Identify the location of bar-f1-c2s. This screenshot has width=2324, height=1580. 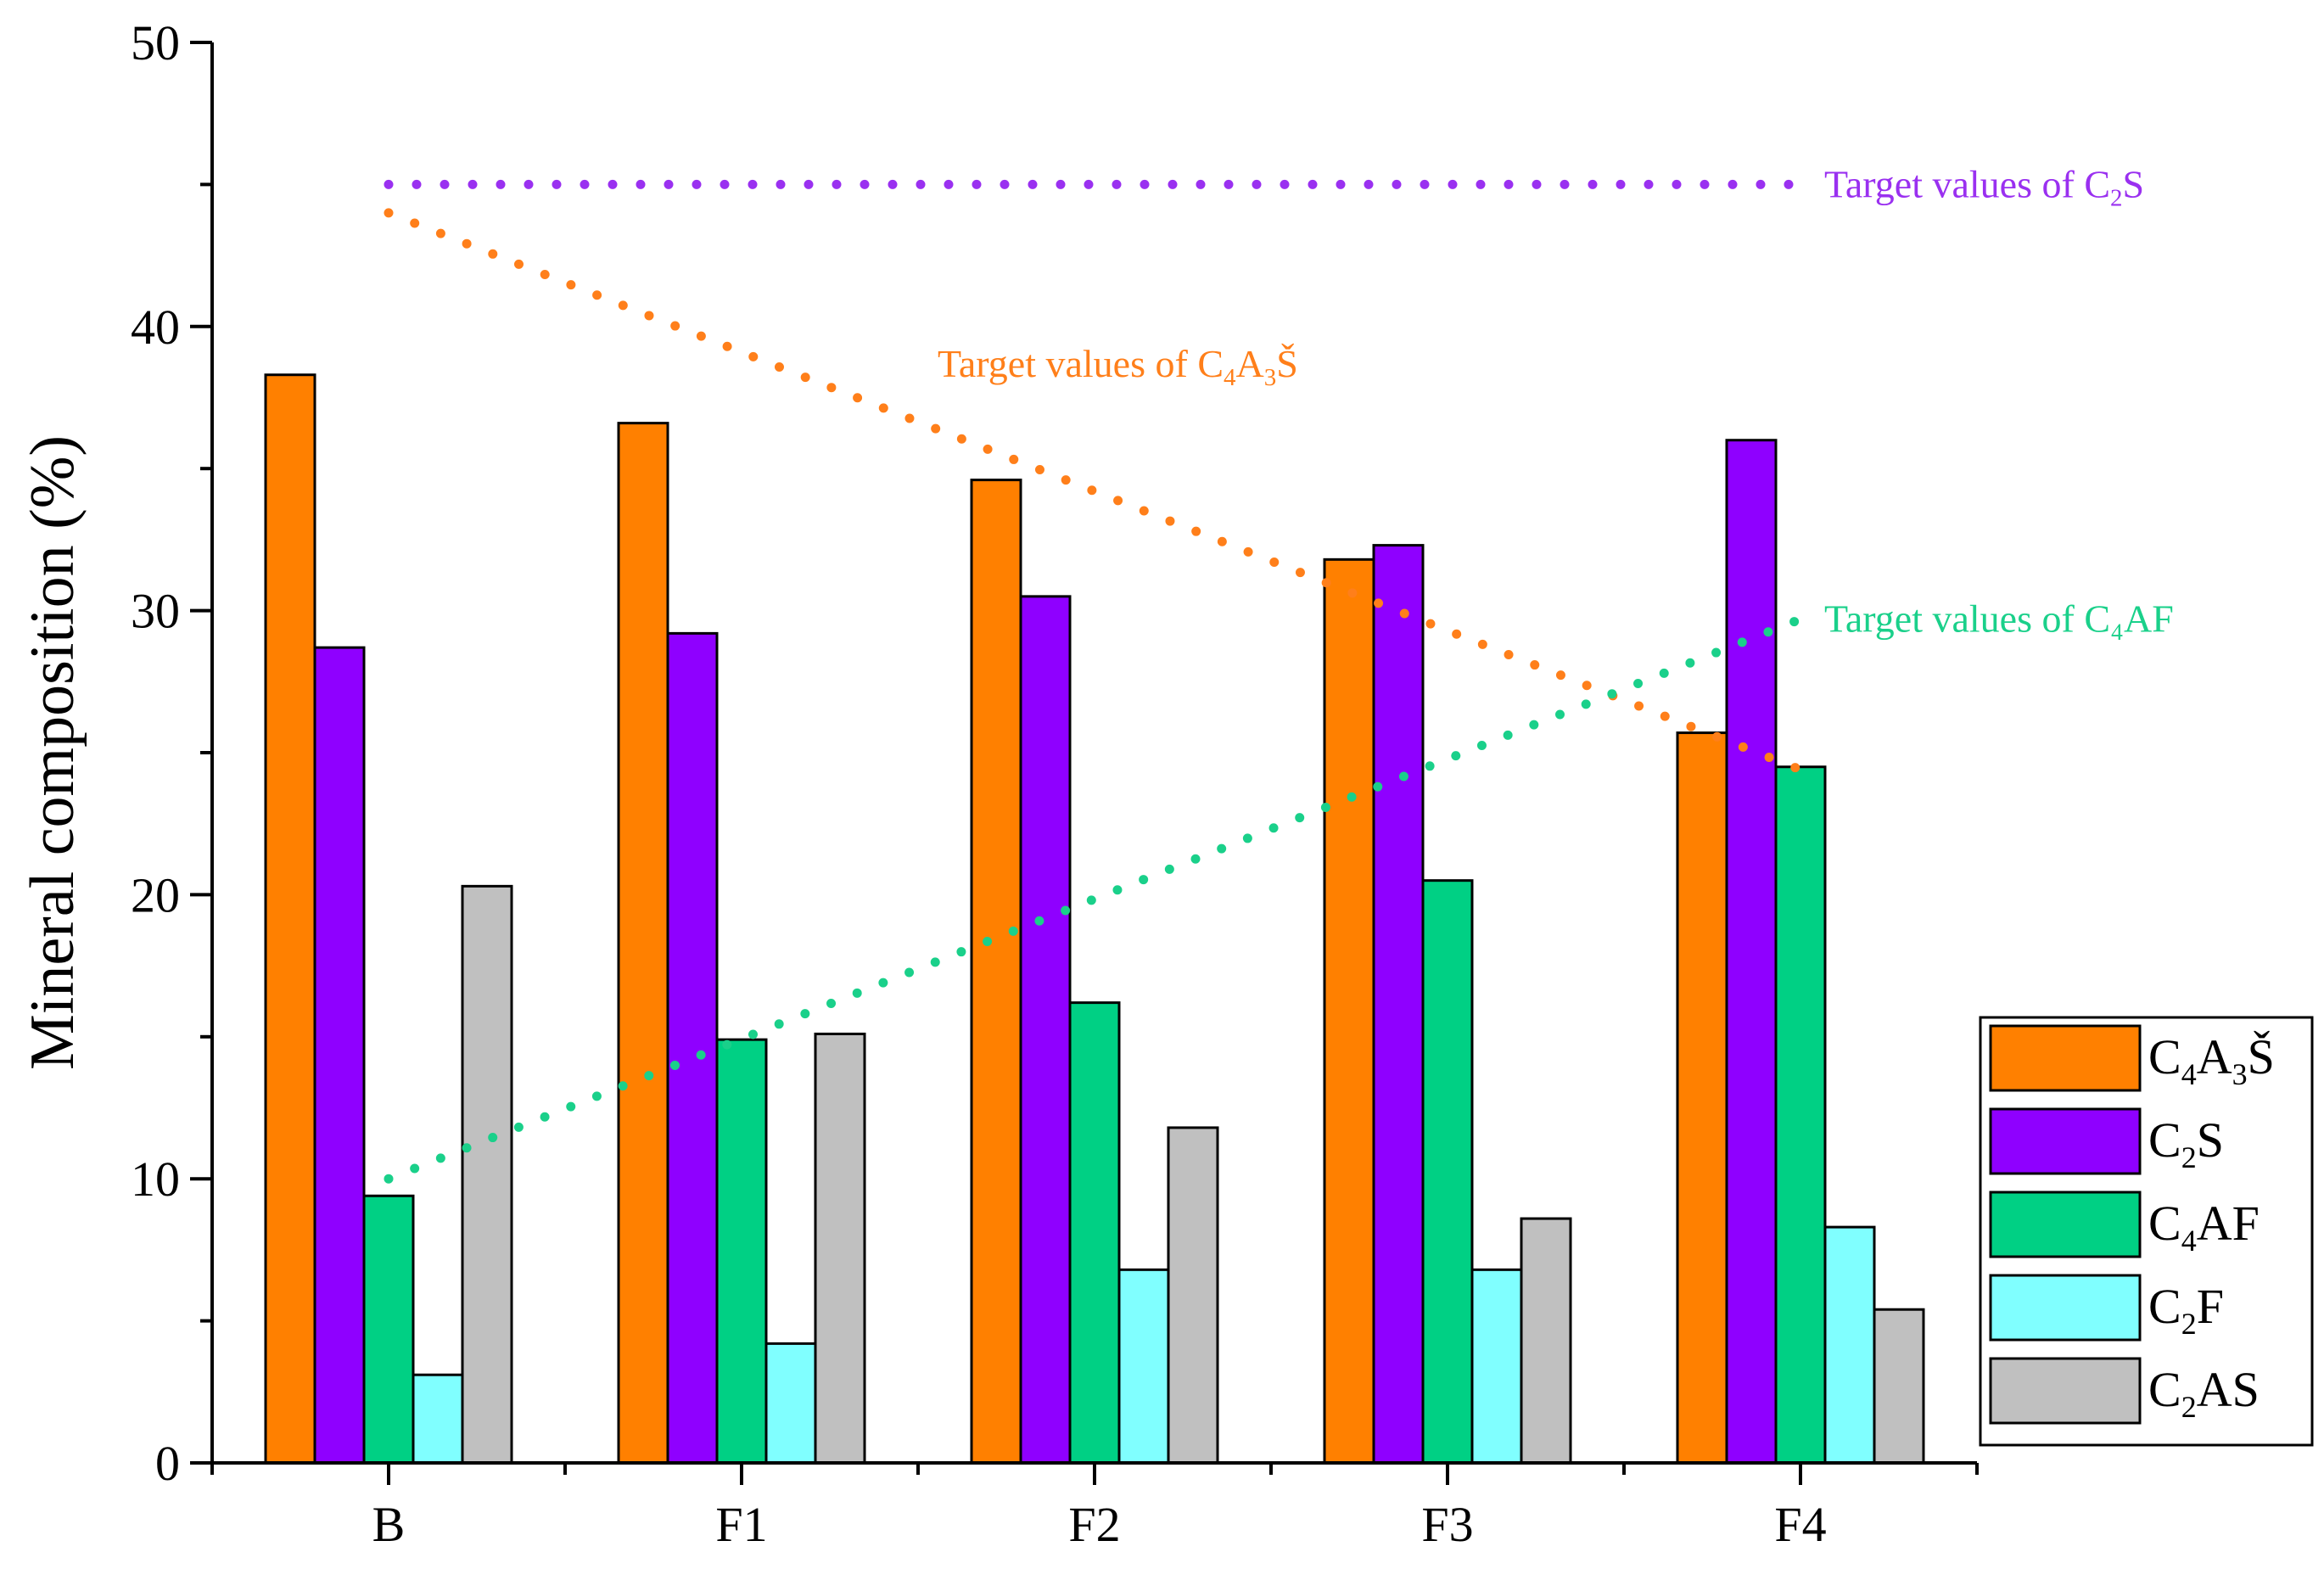
(693, 1048).